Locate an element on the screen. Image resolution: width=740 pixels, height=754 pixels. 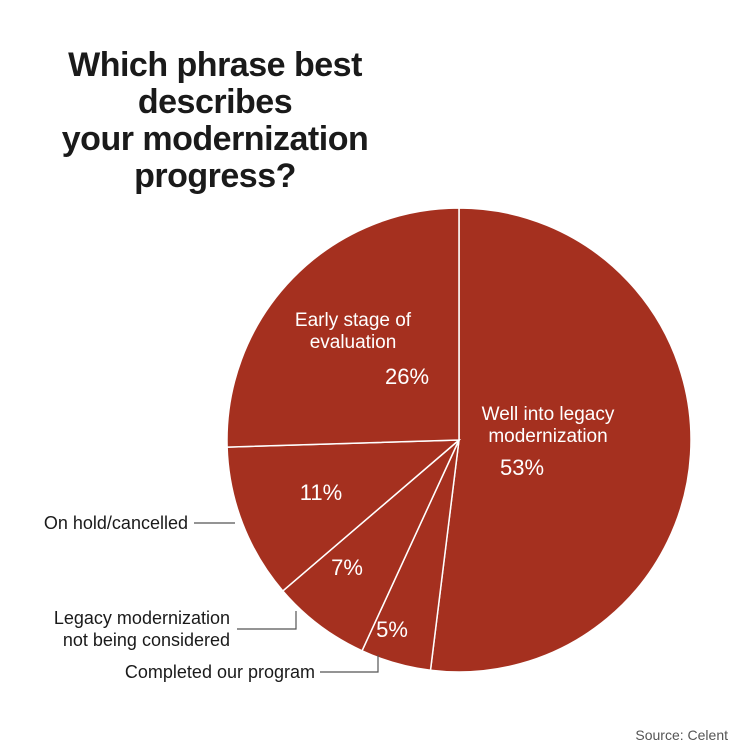
callout-line-completed is located at coordinates (349, 664).